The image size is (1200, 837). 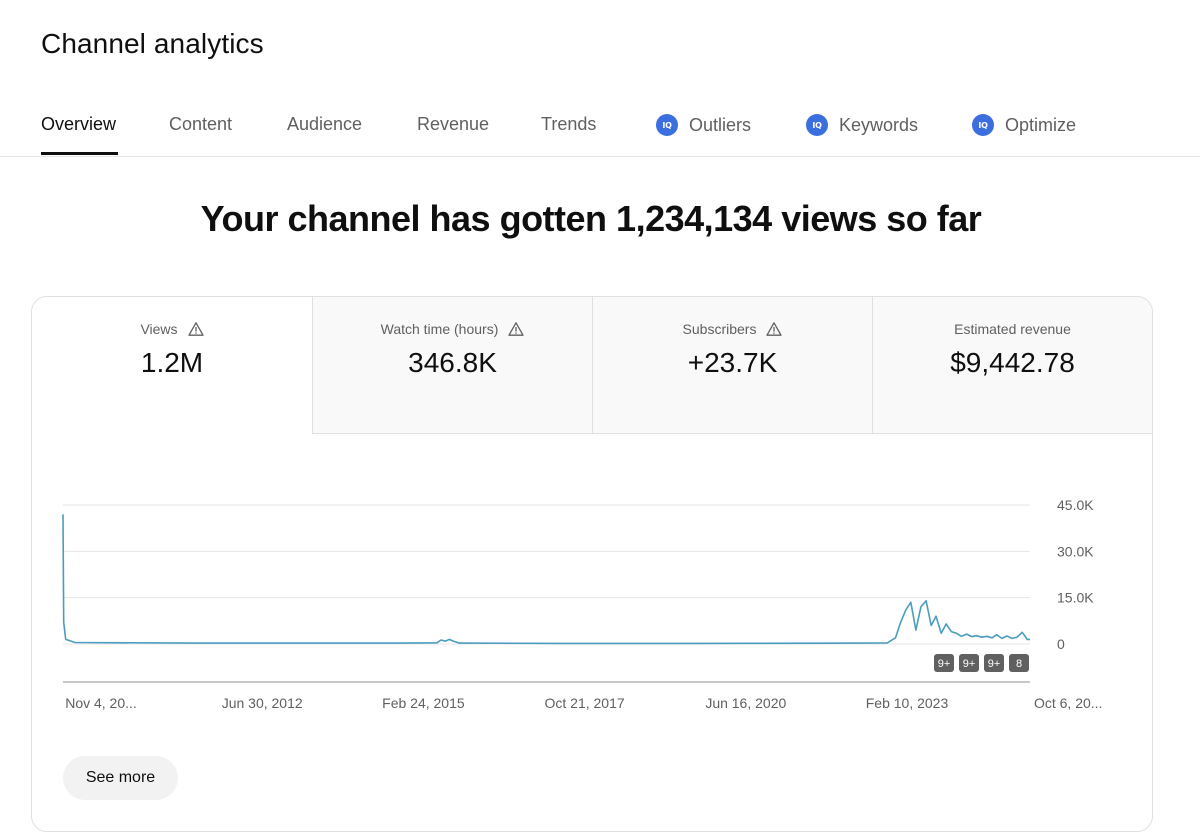 What do you see at coordinates (879, 124) in the screenshot?
I see `tab-label: Keywords` at bounding box center [879, 124].